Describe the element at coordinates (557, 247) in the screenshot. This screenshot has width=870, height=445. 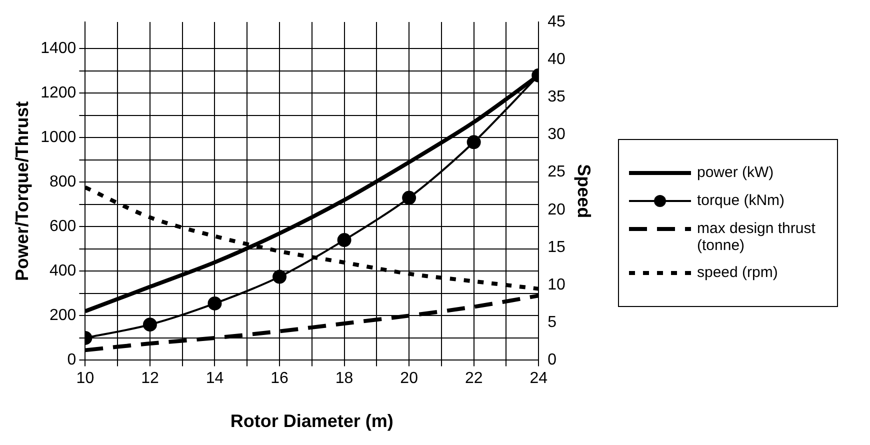
I see `y2-tick-label: 15` at that location.